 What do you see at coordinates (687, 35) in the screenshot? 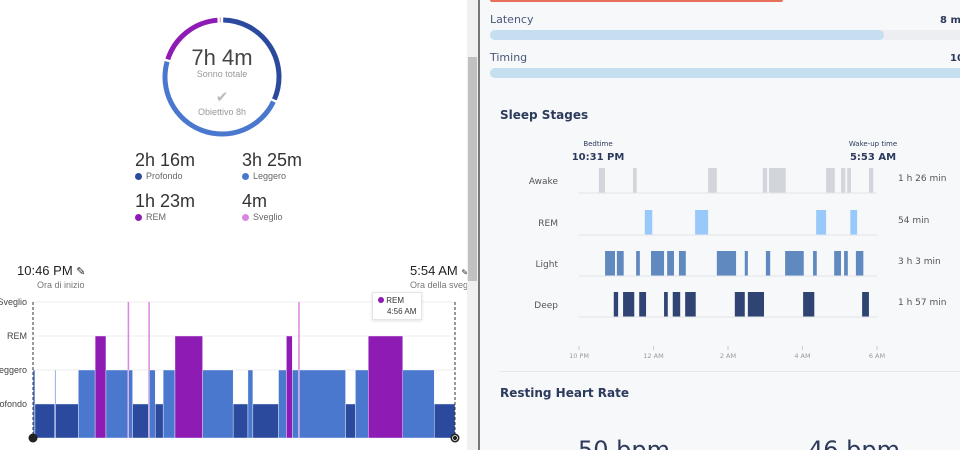
I see `latency-fill` at bounding box center [687, 35].